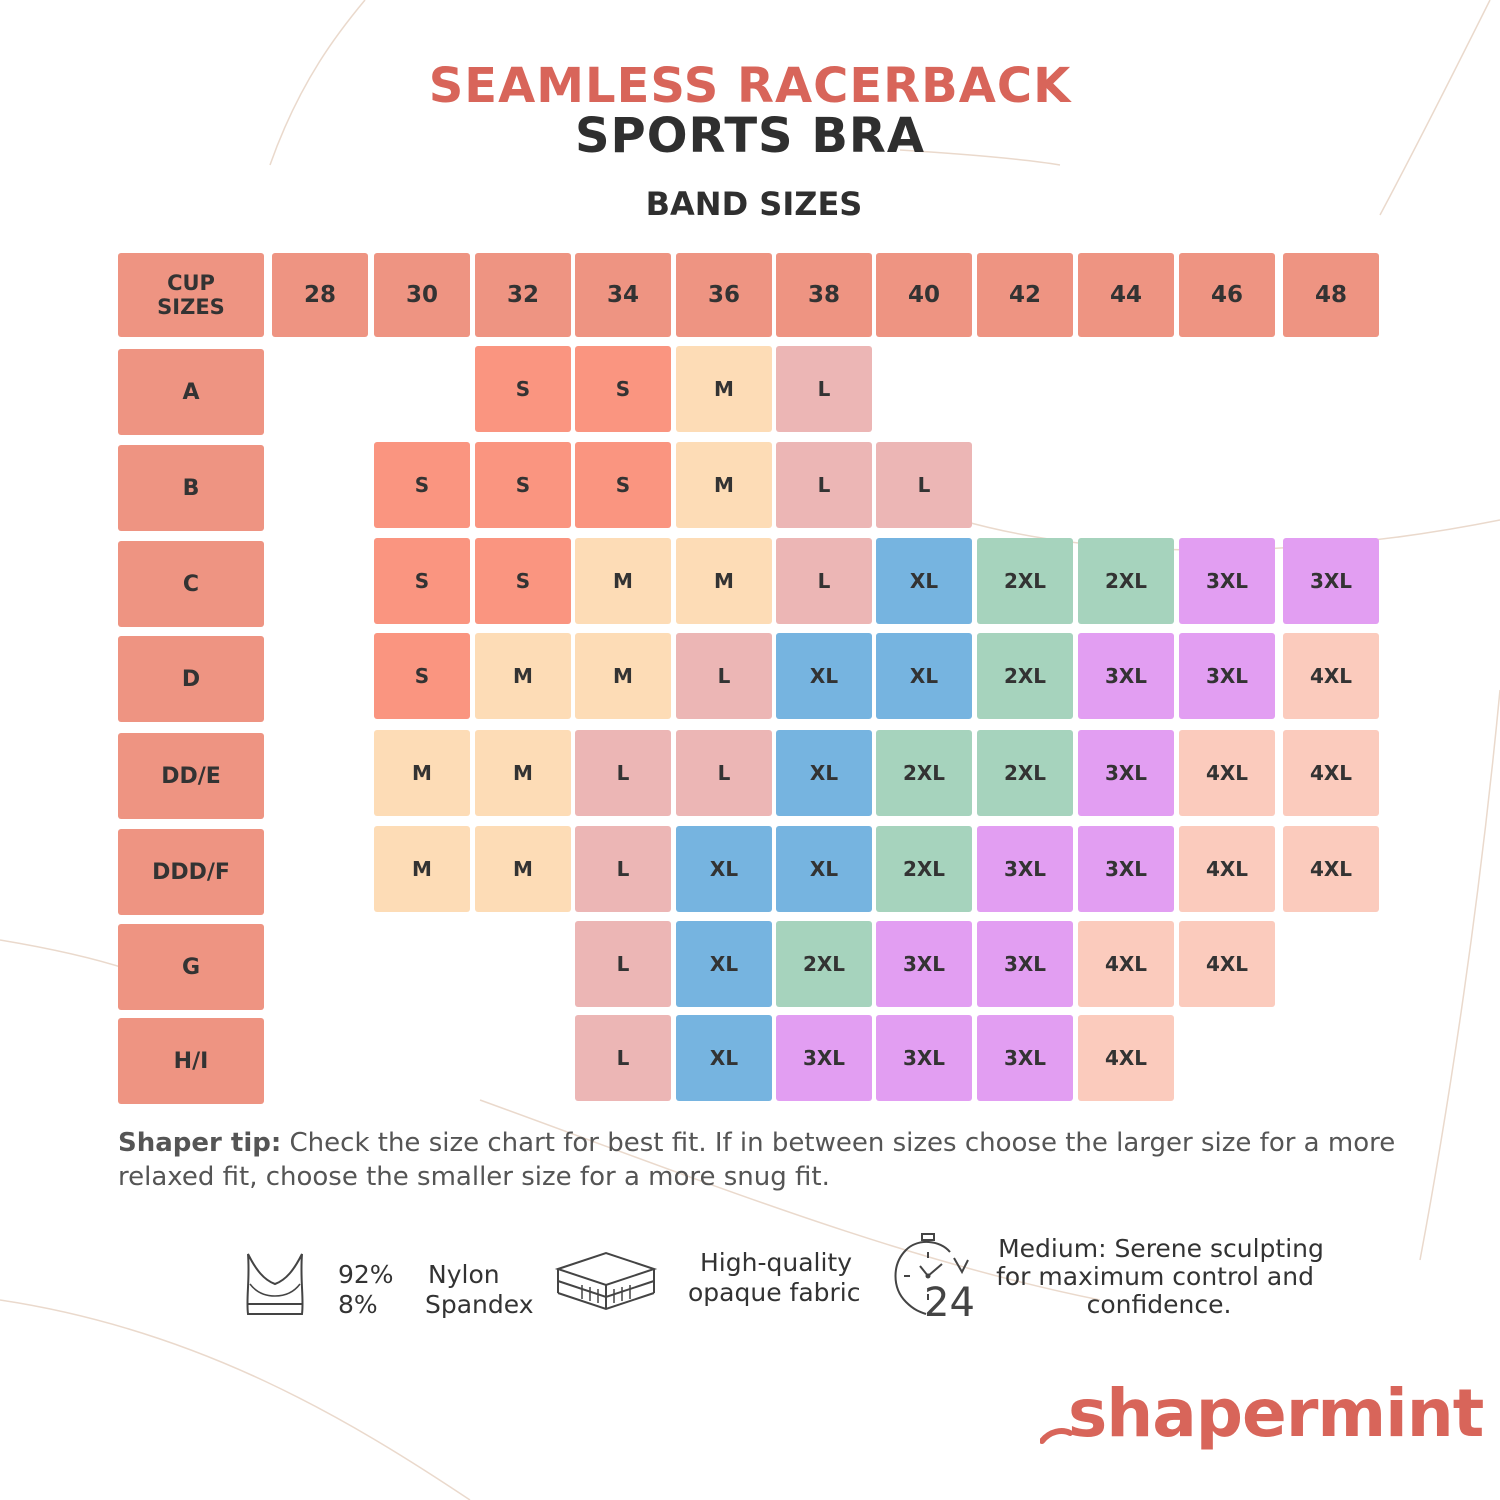 This screenshot has width=1500, height=1500. Describe the element at coordinates (191, 584) in the screenshot. I see `cup-header-c: C` at that location.